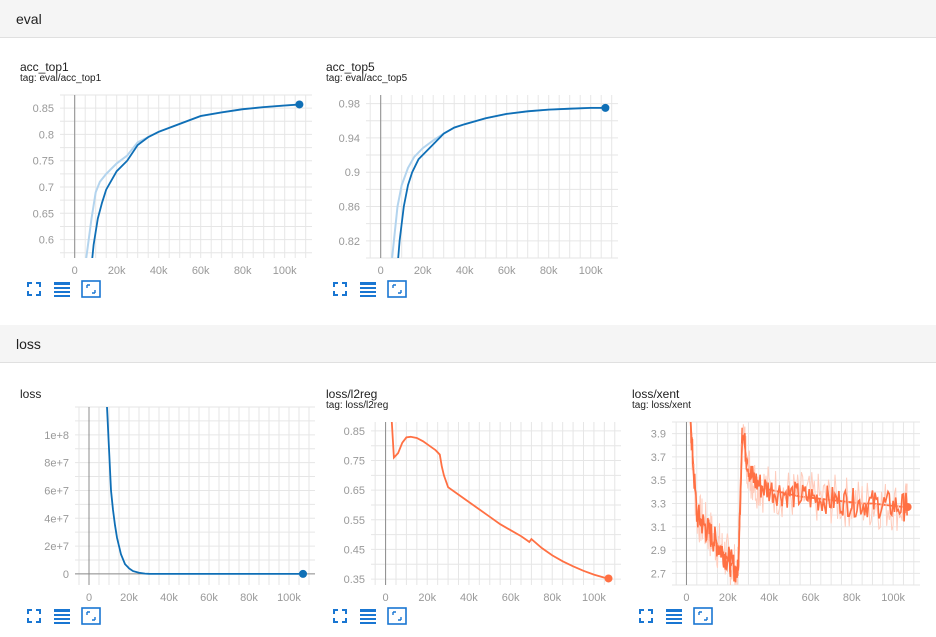 The height and width of the screenshot is (637, 936). Describe the element at coordinates (66, 575) in the screenshot. I see `y-tick-label: 0` at that location.